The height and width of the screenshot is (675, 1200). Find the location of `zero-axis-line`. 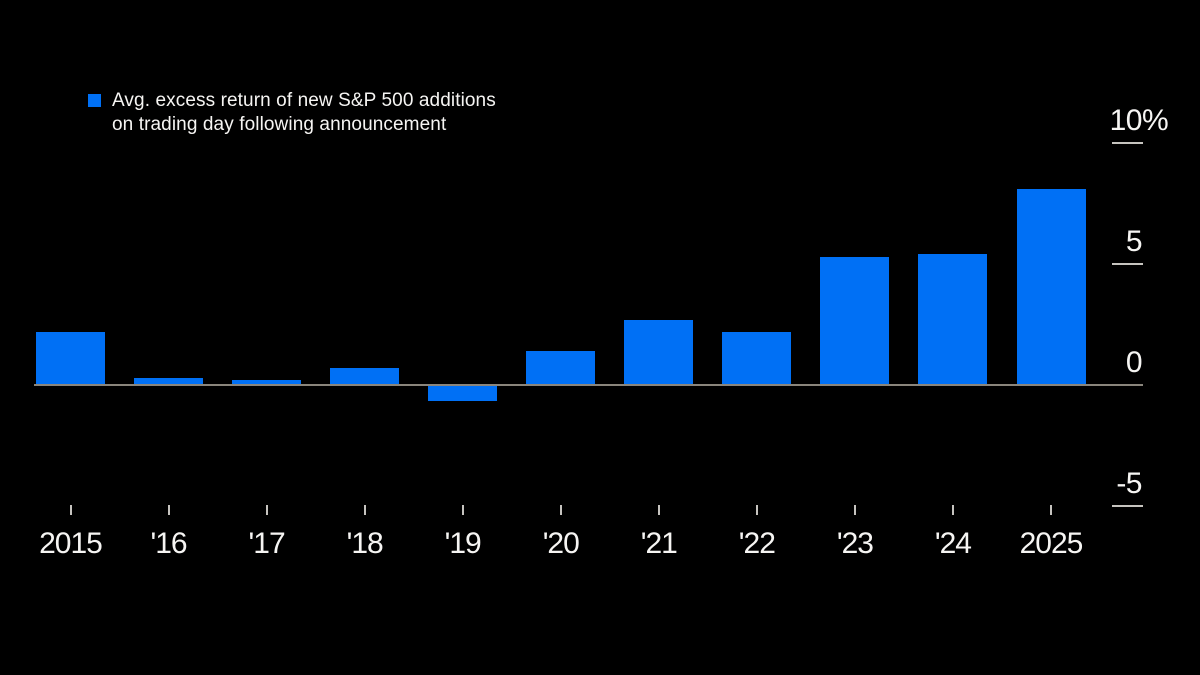

zero-axis-line is located at coordinates (588, 385).